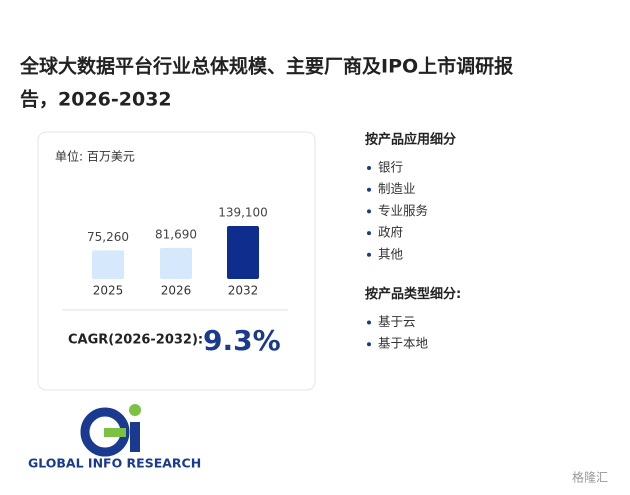 Image resolution: width=630 pixels, height=495 pixels. What do you see at coordinates (397, 188) in the screenshot?
I see `segment-item: 制造业` at bounding box center [397, 188].